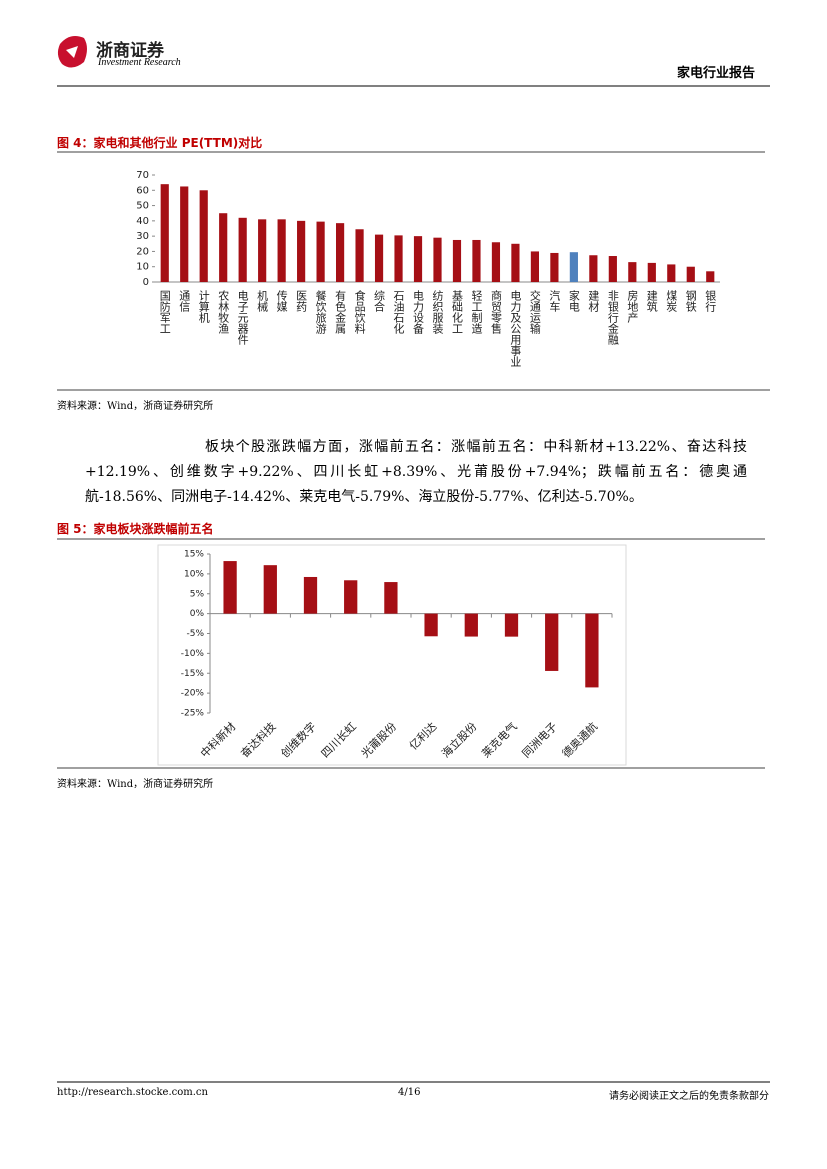 This screenshot has height=1169, width=827. Describe the element at coordinates (132, 1092) in the screenshot. I see `footer-url: http://research.stocke.com.cn` at that location.